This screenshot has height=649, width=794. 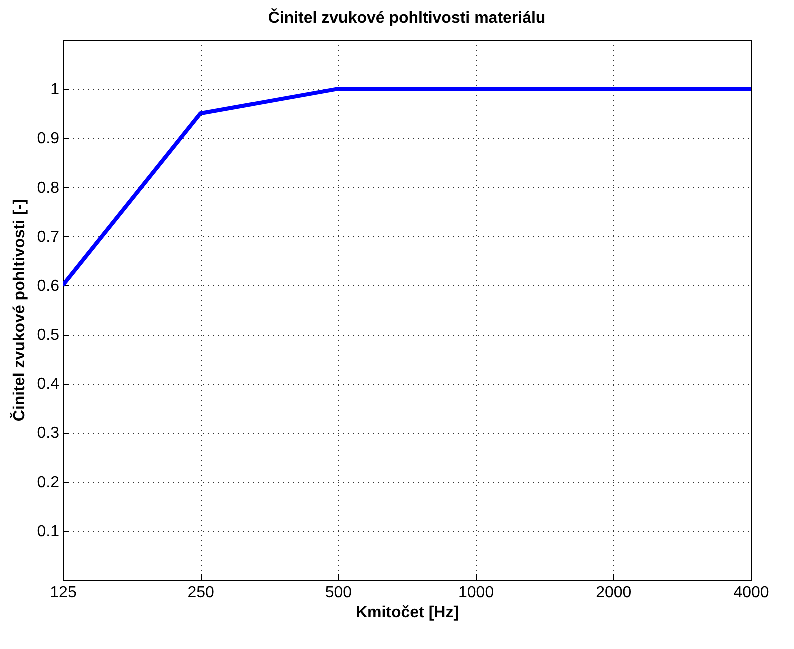 I want to click on y-tick-label: 0.7, so click(x=48, y=237).